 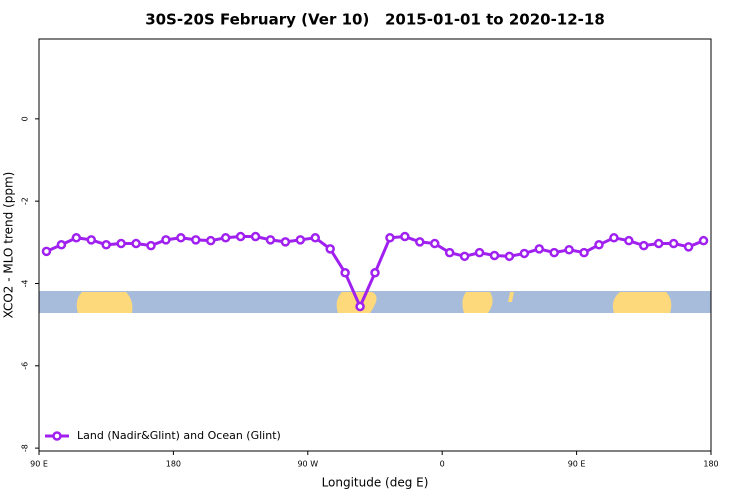 I want to click on x-tick-label: 0, so click(x=442, y=464).